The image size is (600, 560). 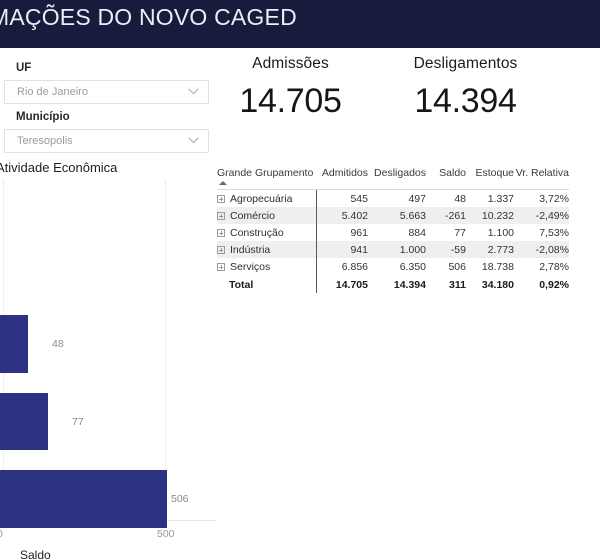 I want to click on cell-desligados: 5.663, so click(x=397, y=215).